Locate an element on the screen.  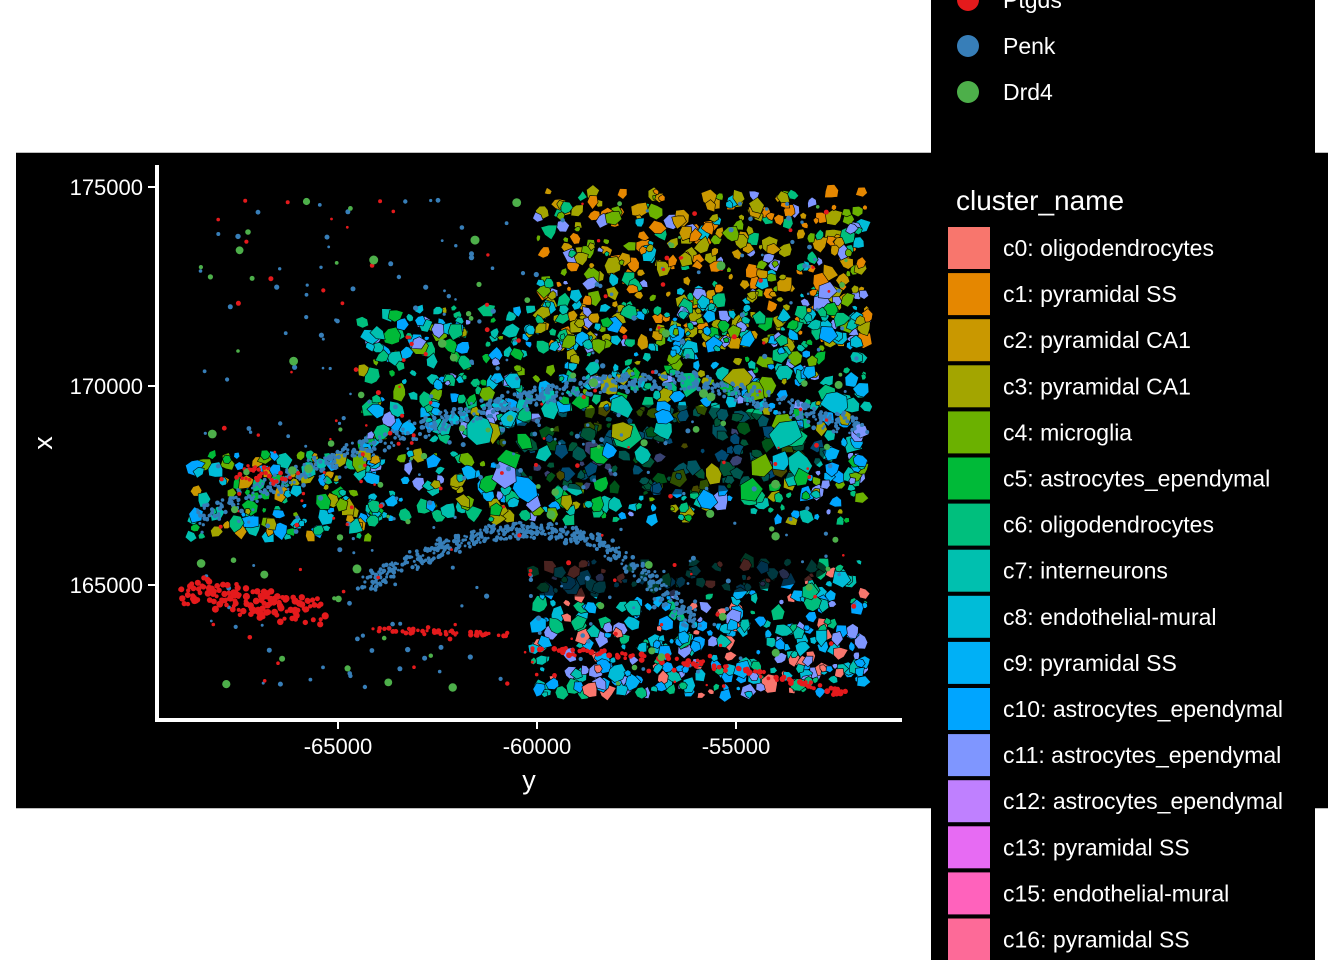
gene-legend-key is located at coordinates (968, 92).